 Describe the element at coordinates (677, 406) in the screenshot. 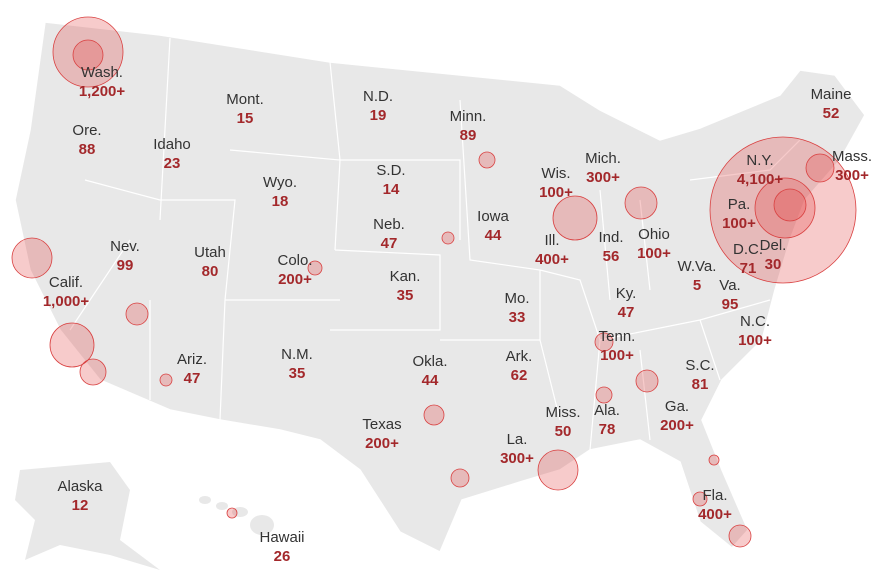

I see `state-name: Ga.` at that location.